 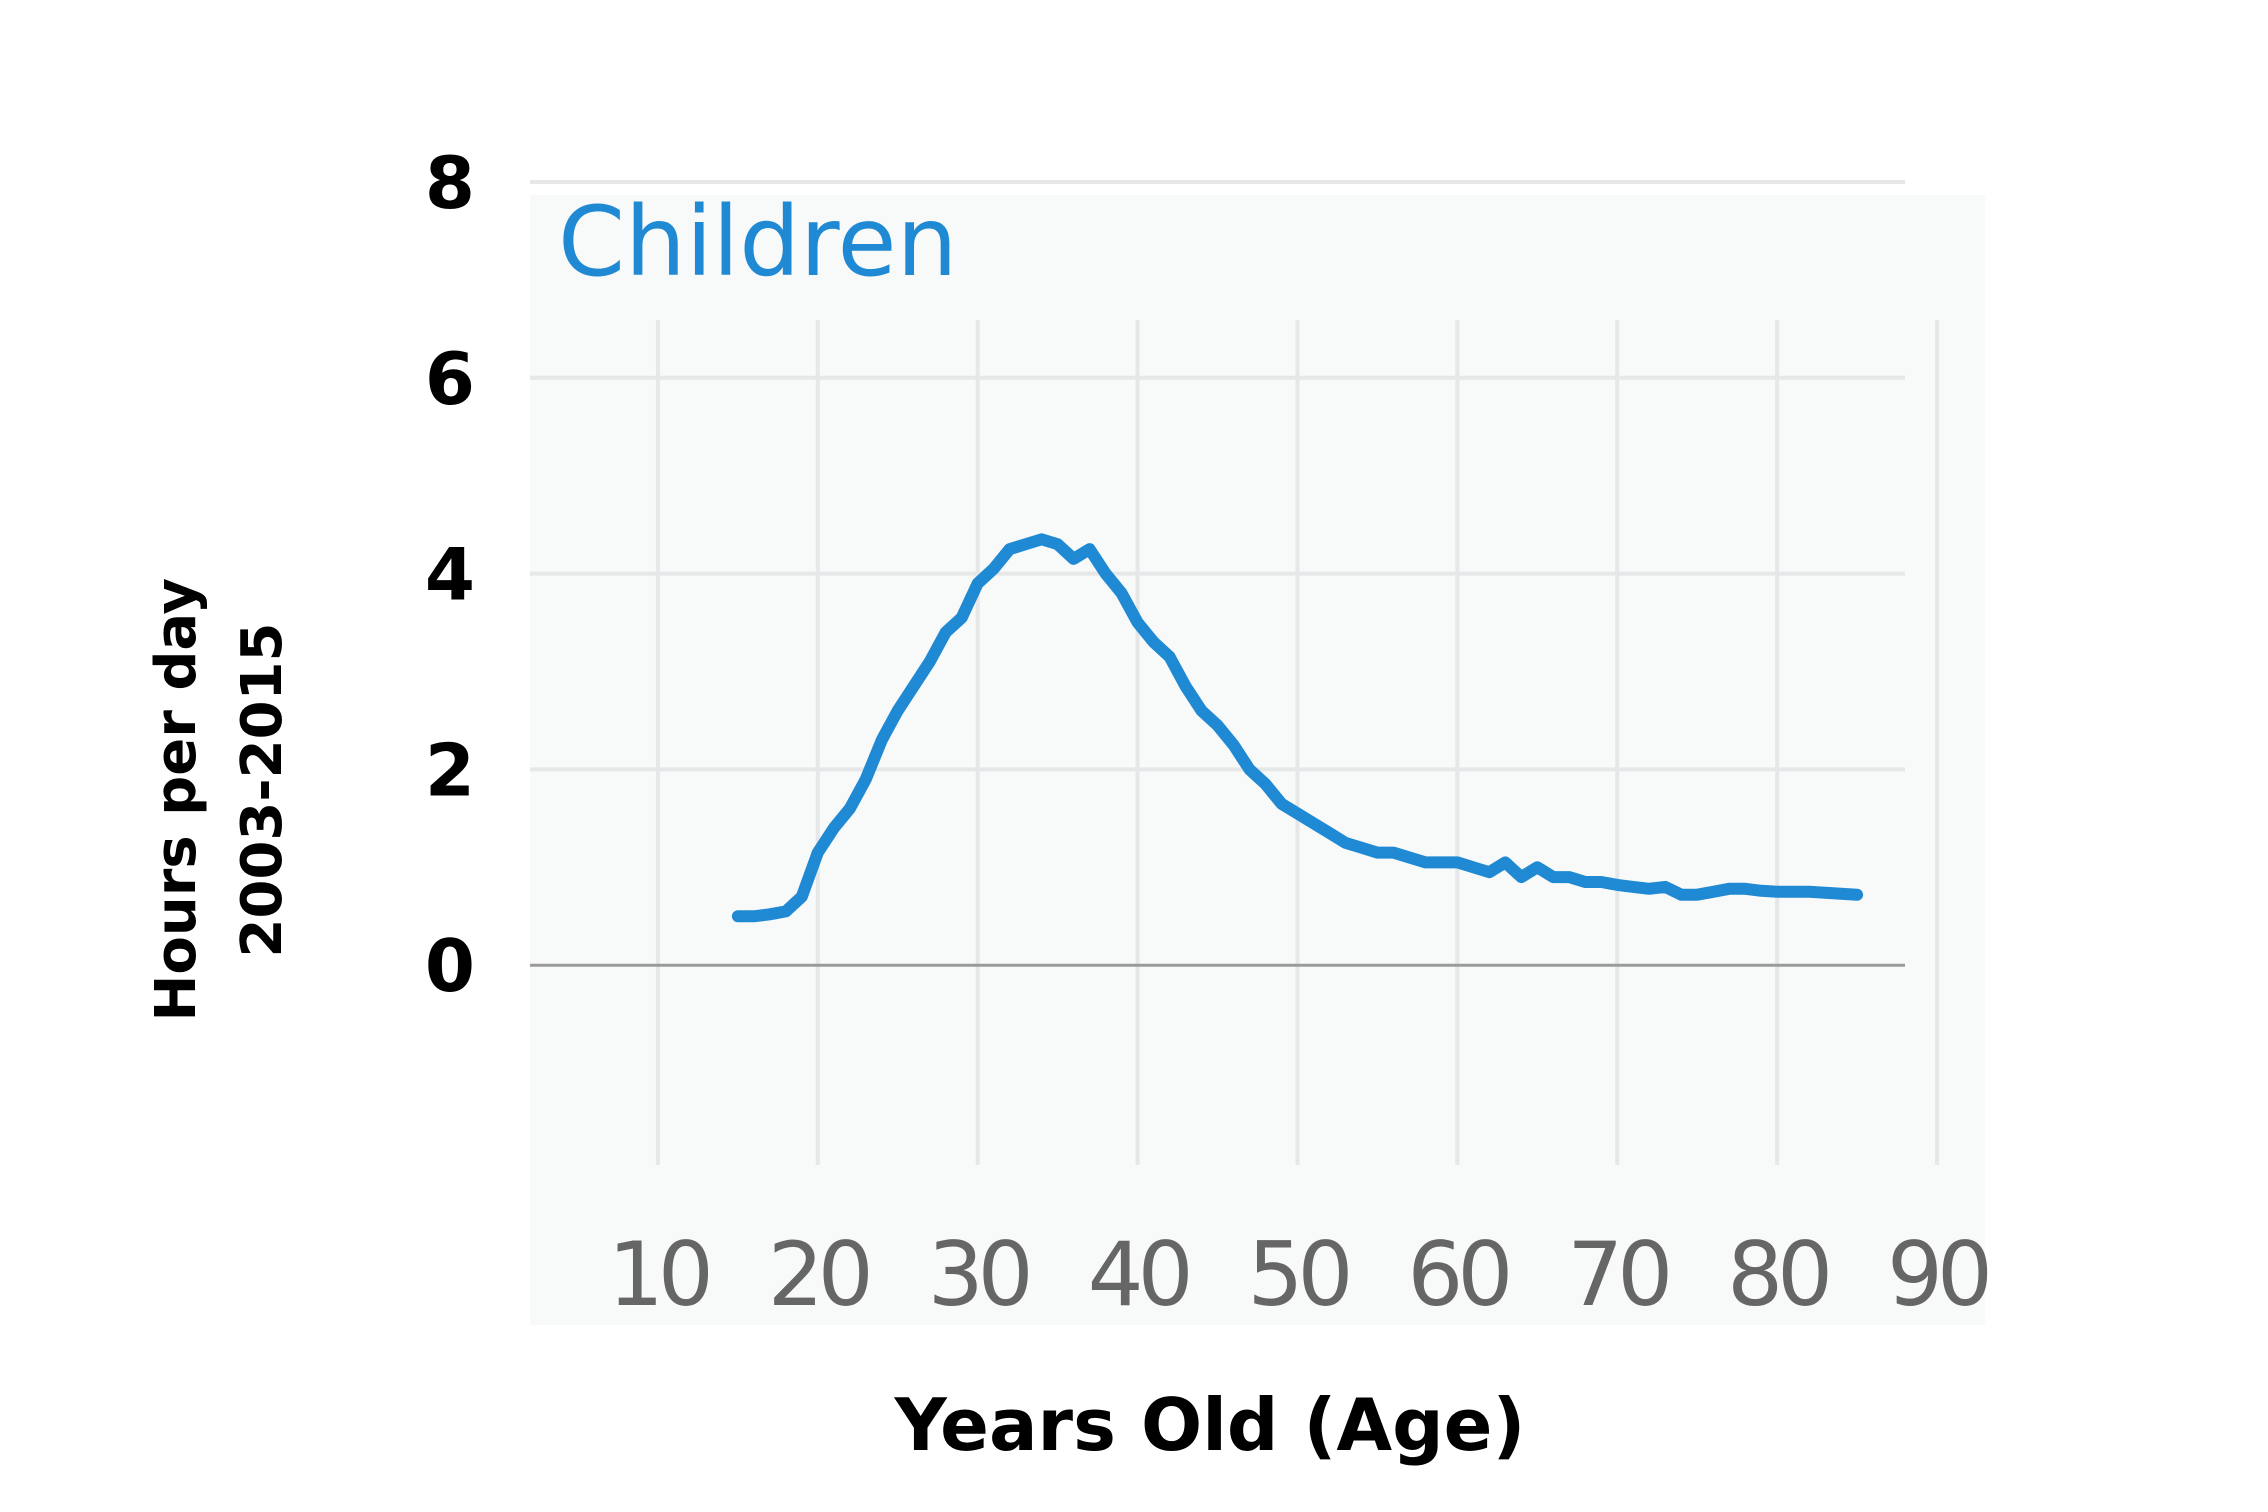 I want to click on y-tick-label-2: 2, so click(x=450, y=770).